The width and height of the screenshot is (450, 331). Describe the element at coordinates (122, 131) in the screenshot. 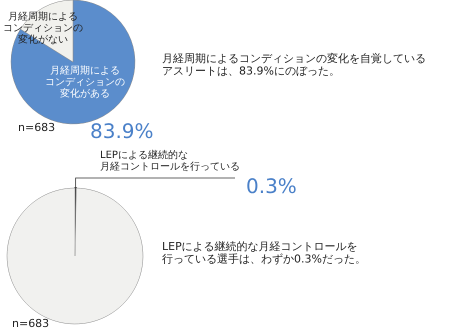

I see `data-label: 83.9%` at that location.